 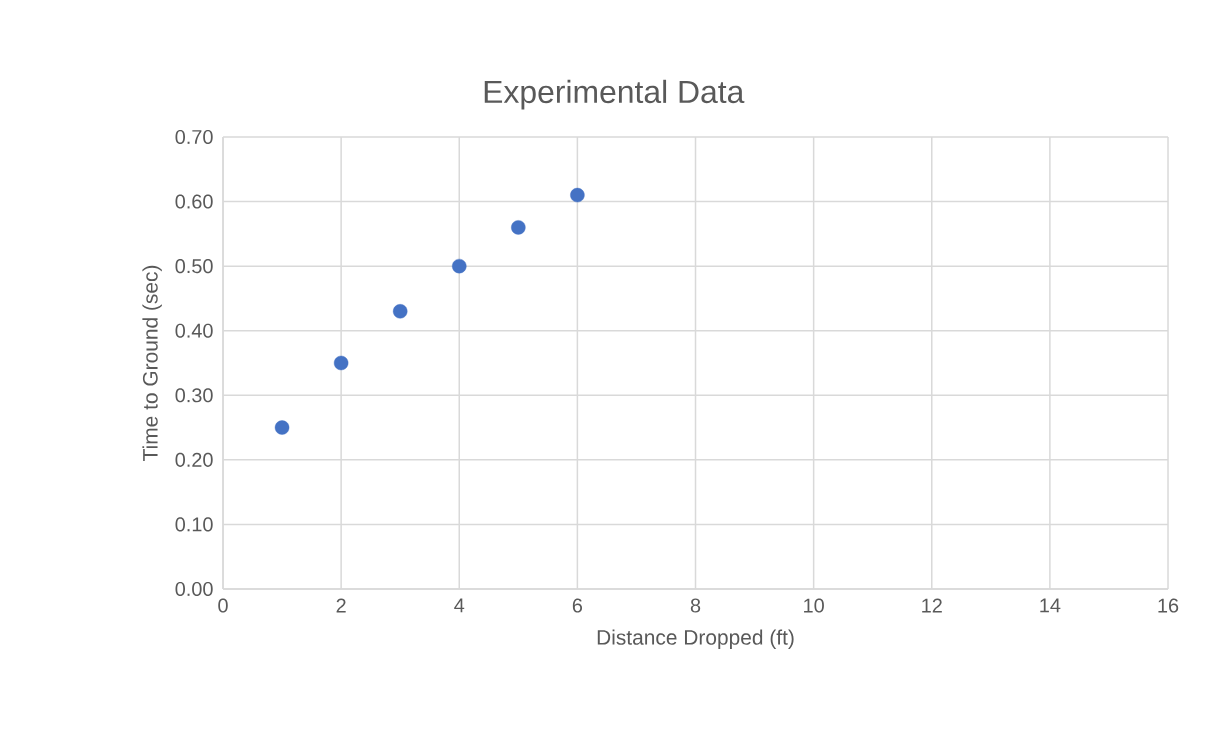 What do you see at coordinates (695, 605) in the screenshot?
I see `x-tick-label: 8` at bounding box center [695, 605].